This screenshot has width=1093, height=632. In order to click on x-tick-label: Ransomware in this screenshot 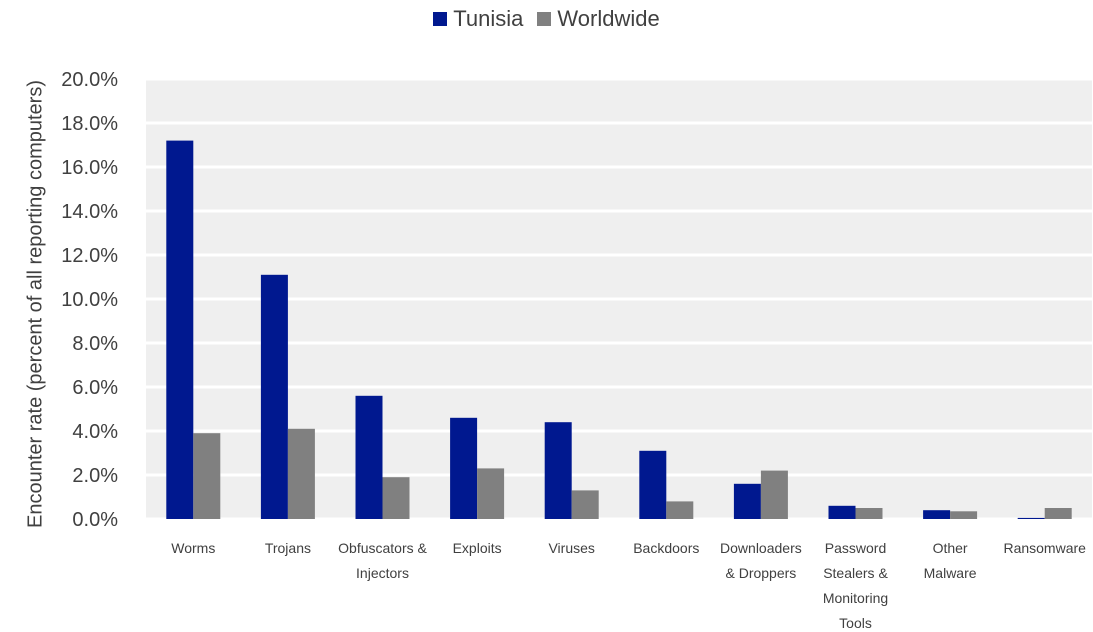, I will do `click(1044, 548)`.